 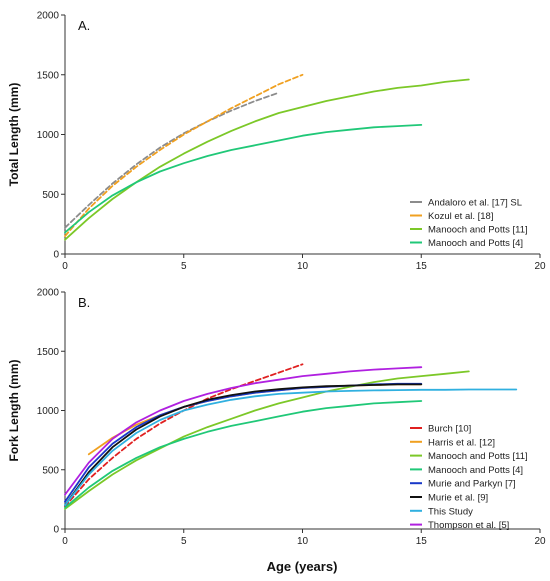 What do you see at coordinates (460, 216) in the screenshot?
I see `legend-label: Kozul et al. [18]` at bounding box center [460, 216].